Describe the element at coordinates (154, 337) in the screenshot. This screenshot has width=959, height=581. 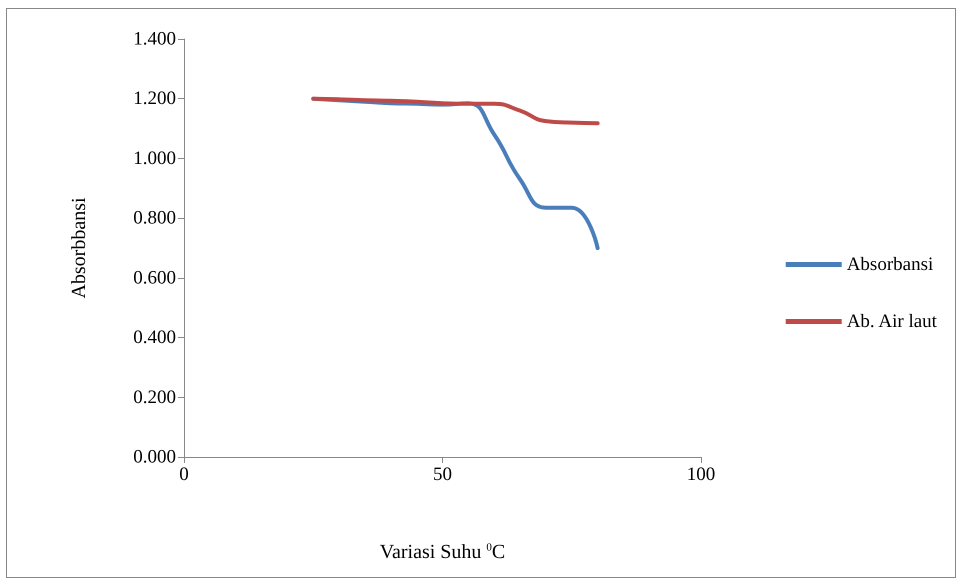
I see `y-tick-label: 0.400` at that location.